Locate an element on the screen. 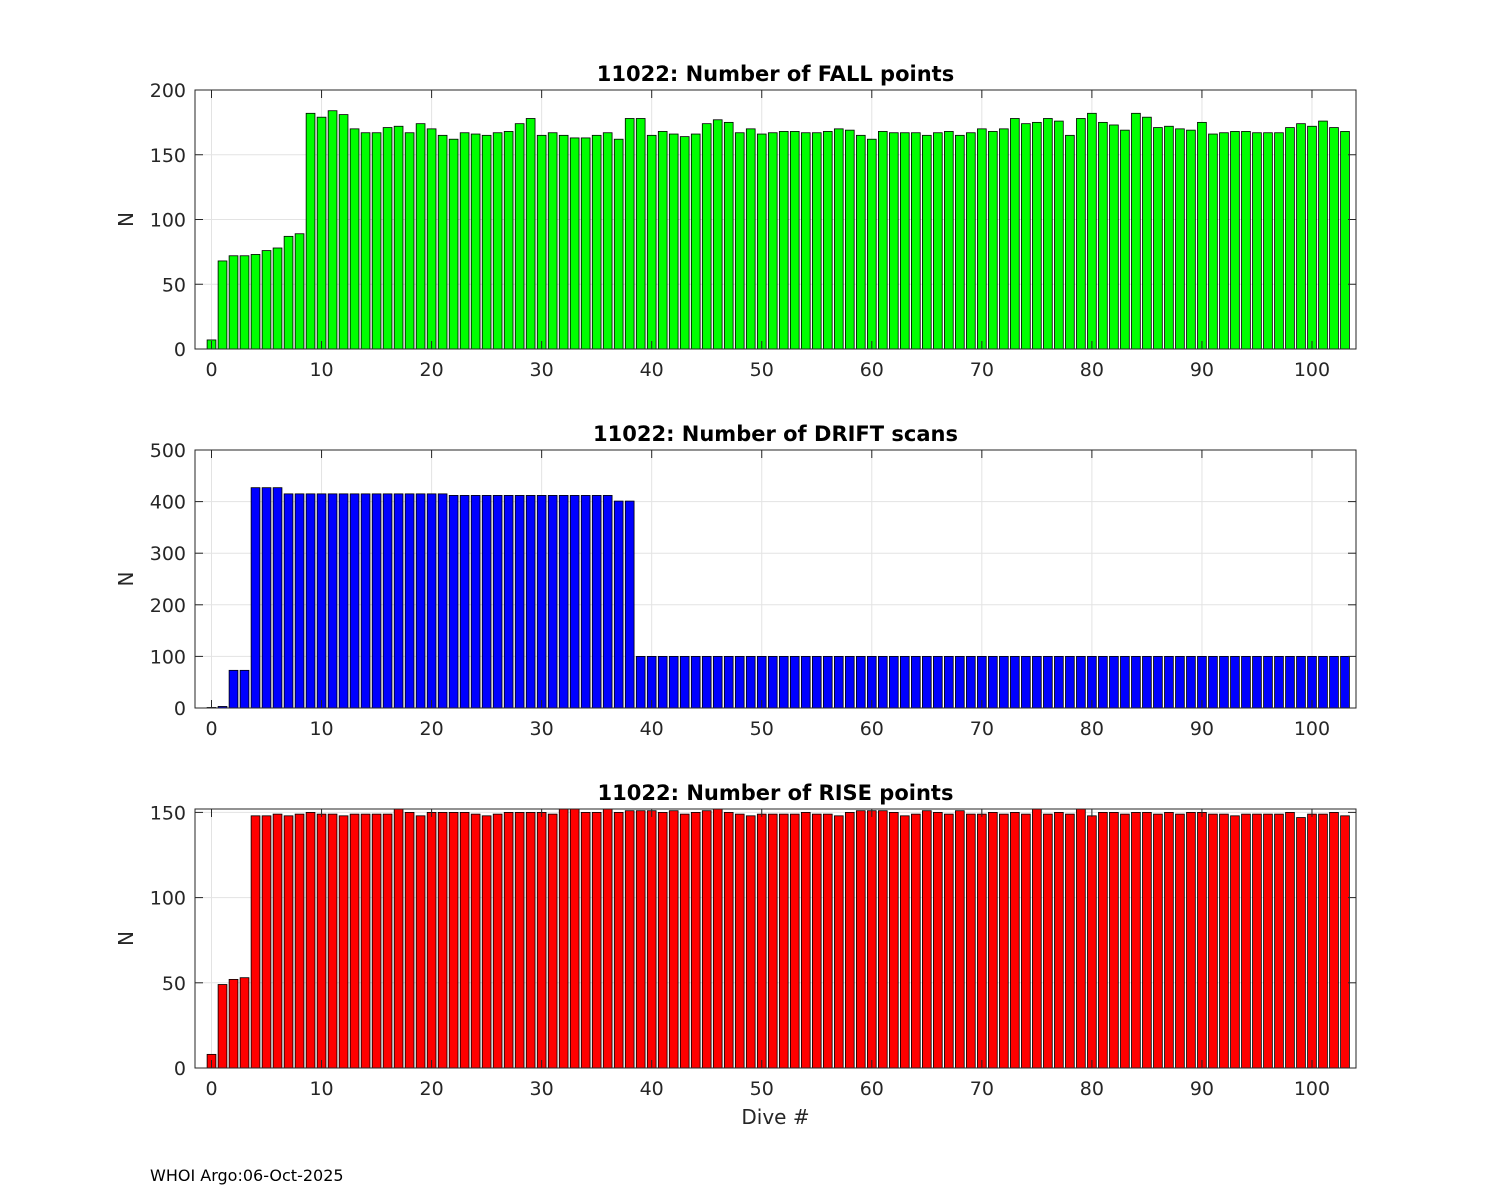  drift-x-tick-label: 90 is located at coordinates (1202, 729).